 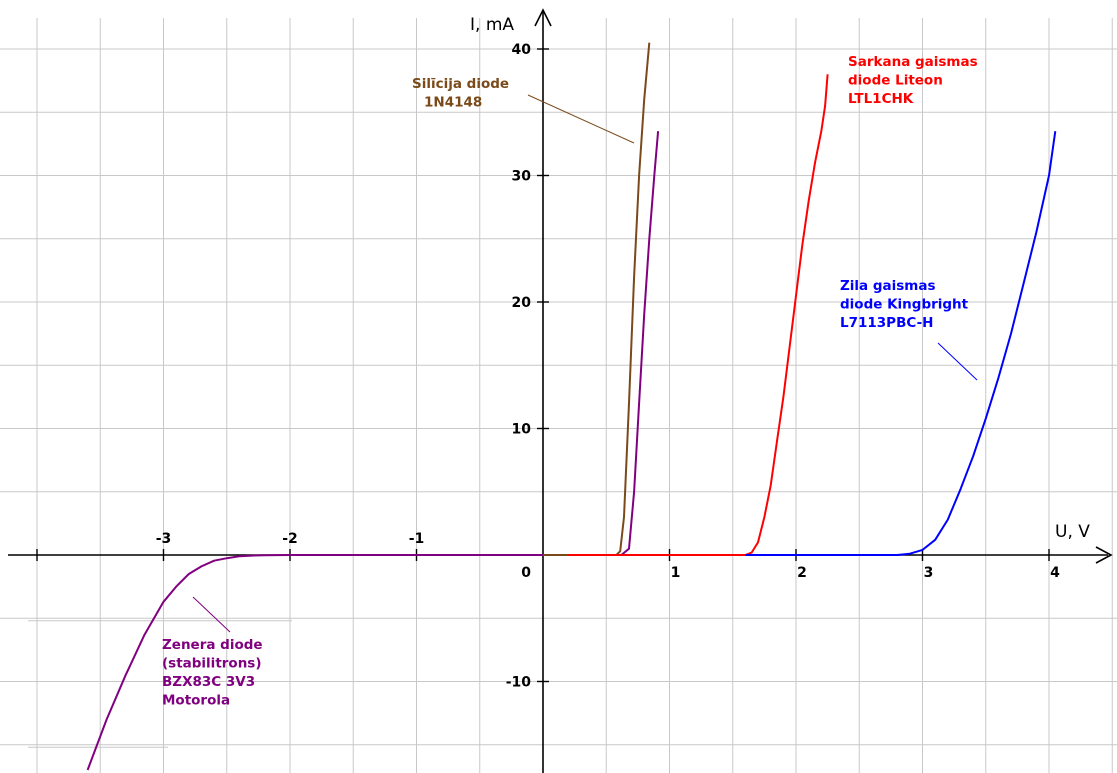 I want to click on red-led-annotation: Sarkana gaismas diode Liteon LTL1CHK, so click(x=913, y=80).